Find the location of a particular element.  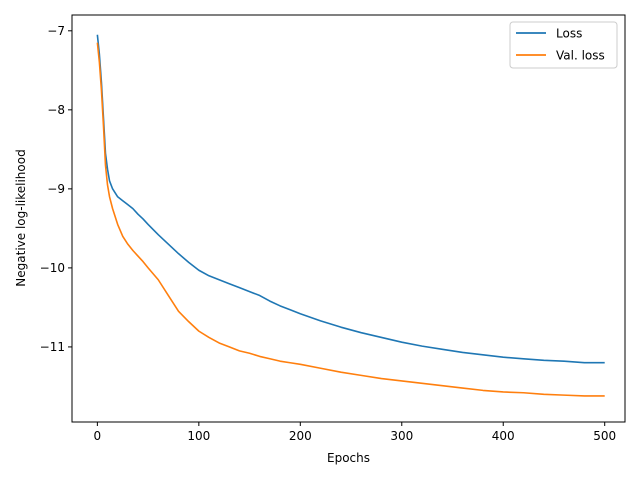

legend-label-val-loss: Val. loss is located at coordinates (580, 56).